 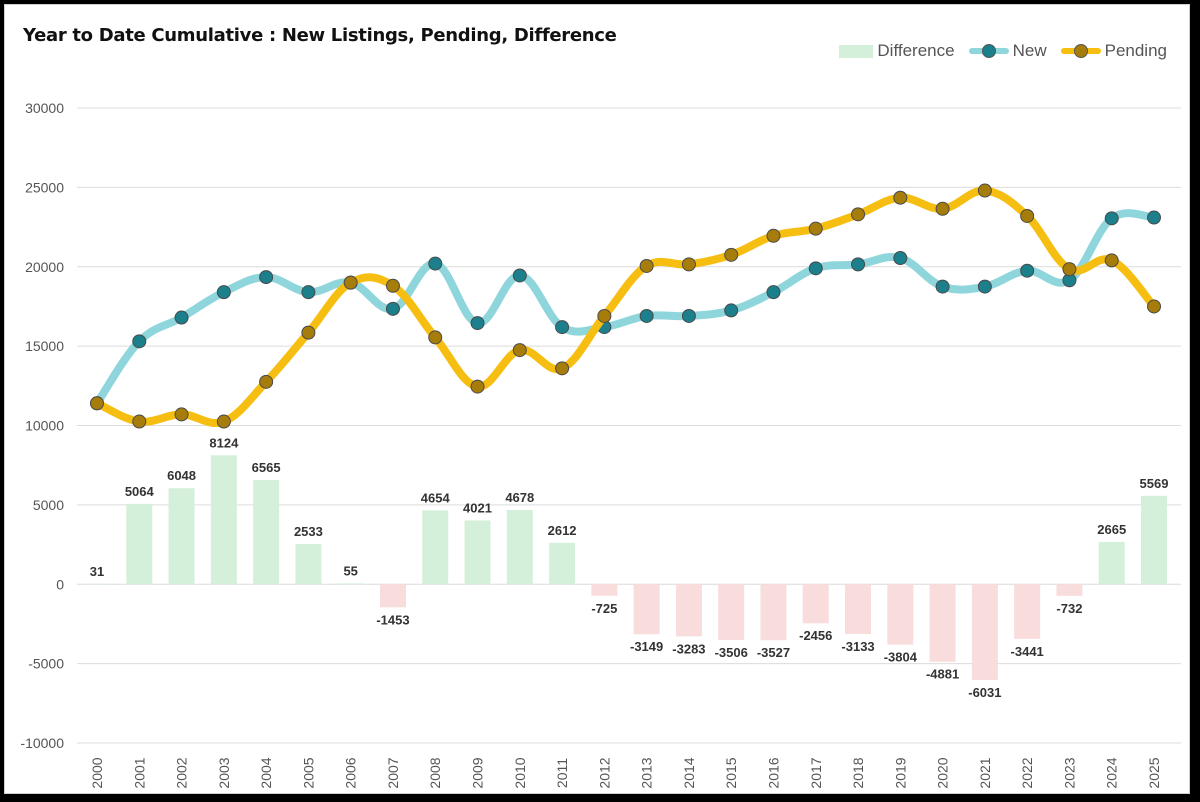 What do you see at coordinates (856, 51) in the screenshot?
I see `legend-swatch-difference` at bounding box center [856, 51].